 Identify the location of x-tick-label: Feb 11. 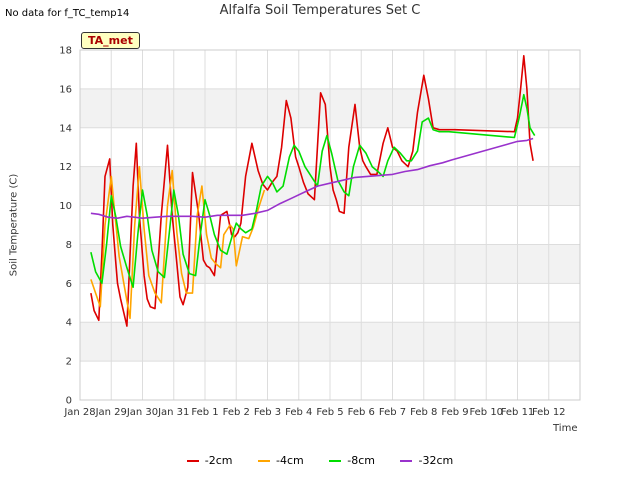
(518, 412).